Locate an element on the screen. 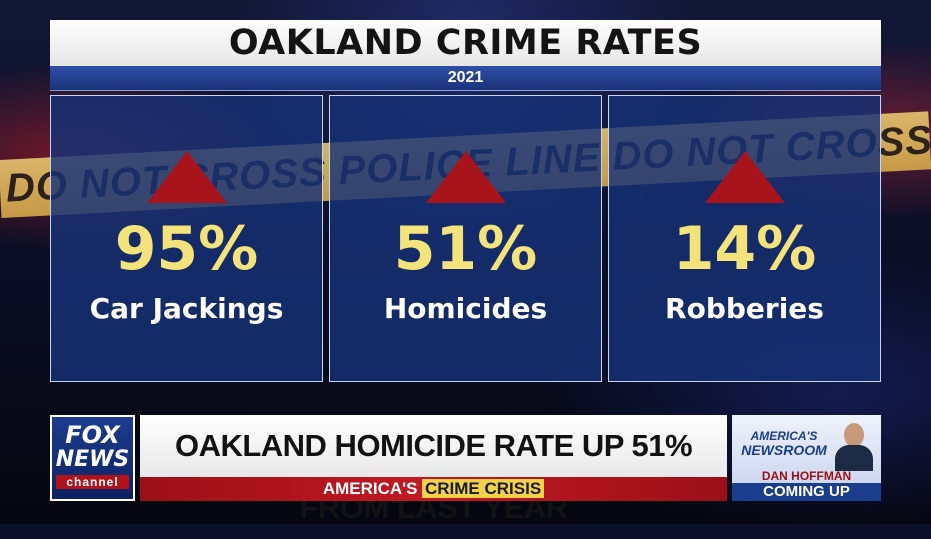 The width and height of the screenshot is (931, 539). host-body is located at coordinates (854, 458).